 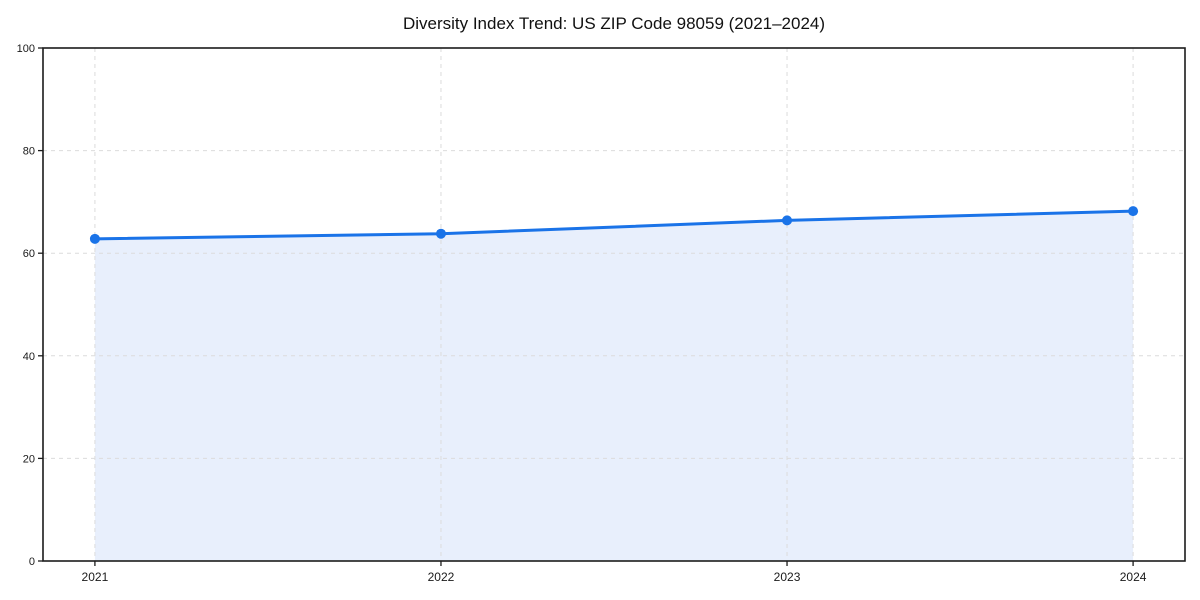 I want to click on trend-line, so click(x=614, y=225).